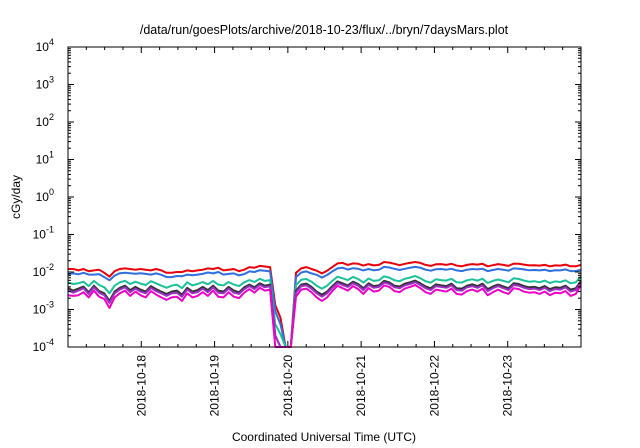 The height and width of the screenshot is (448, 640). I want to click on y-tick-label: 10³, so click(45, 83).